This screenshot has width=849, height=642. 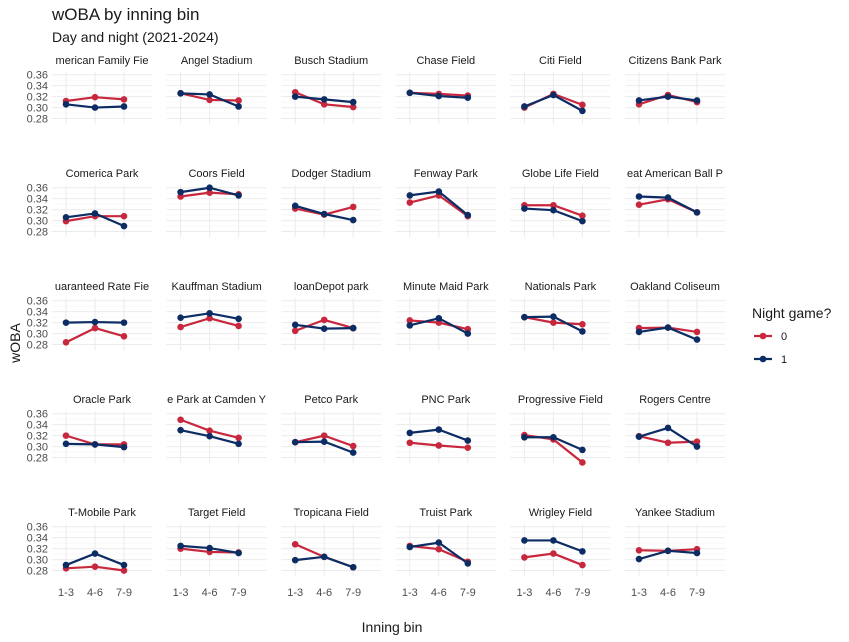 What do you see at coordinates (675, 89) in the screenshot?
I see `facet-panel: Citizens Bank Park` at bounding box center [675, 89].